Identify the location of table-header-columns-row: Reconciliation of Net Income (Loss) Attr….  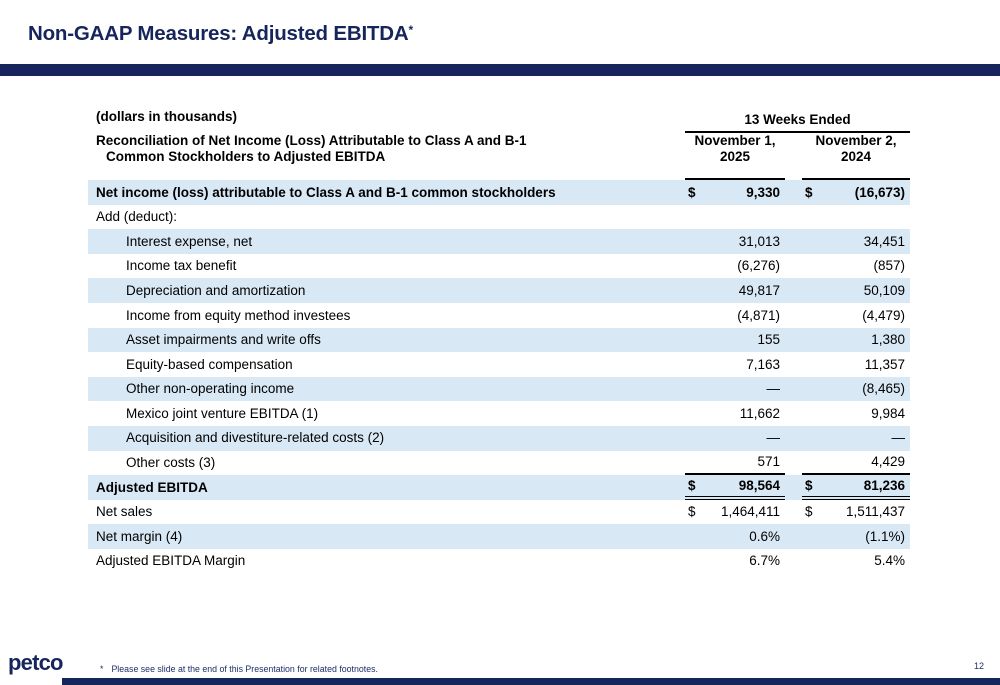
(499, 156).